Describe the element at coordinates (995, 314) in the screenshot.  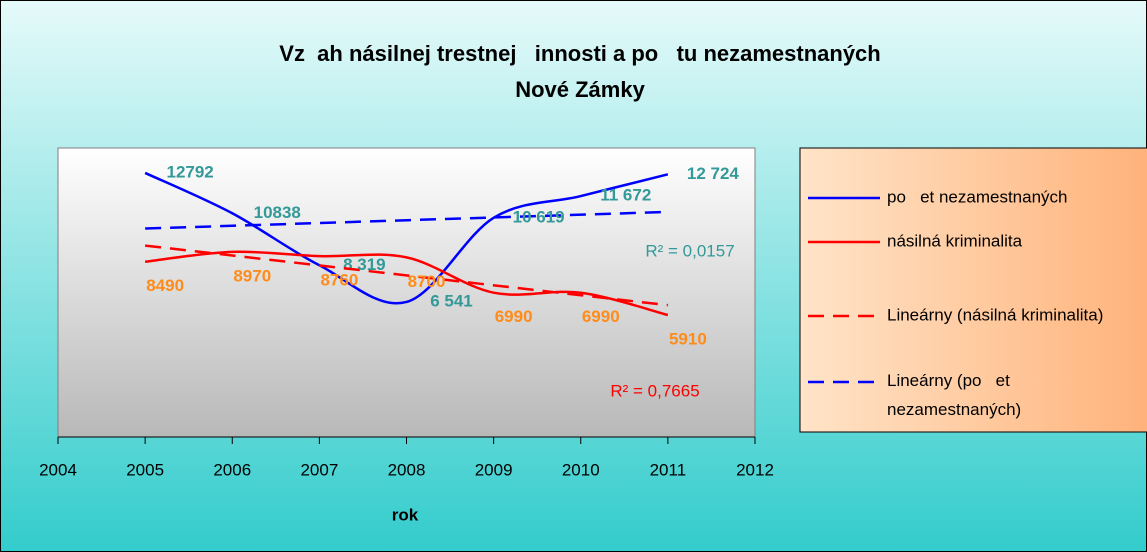
I see `legend-label: Lineárny (násilná kriminalita)` at that location.